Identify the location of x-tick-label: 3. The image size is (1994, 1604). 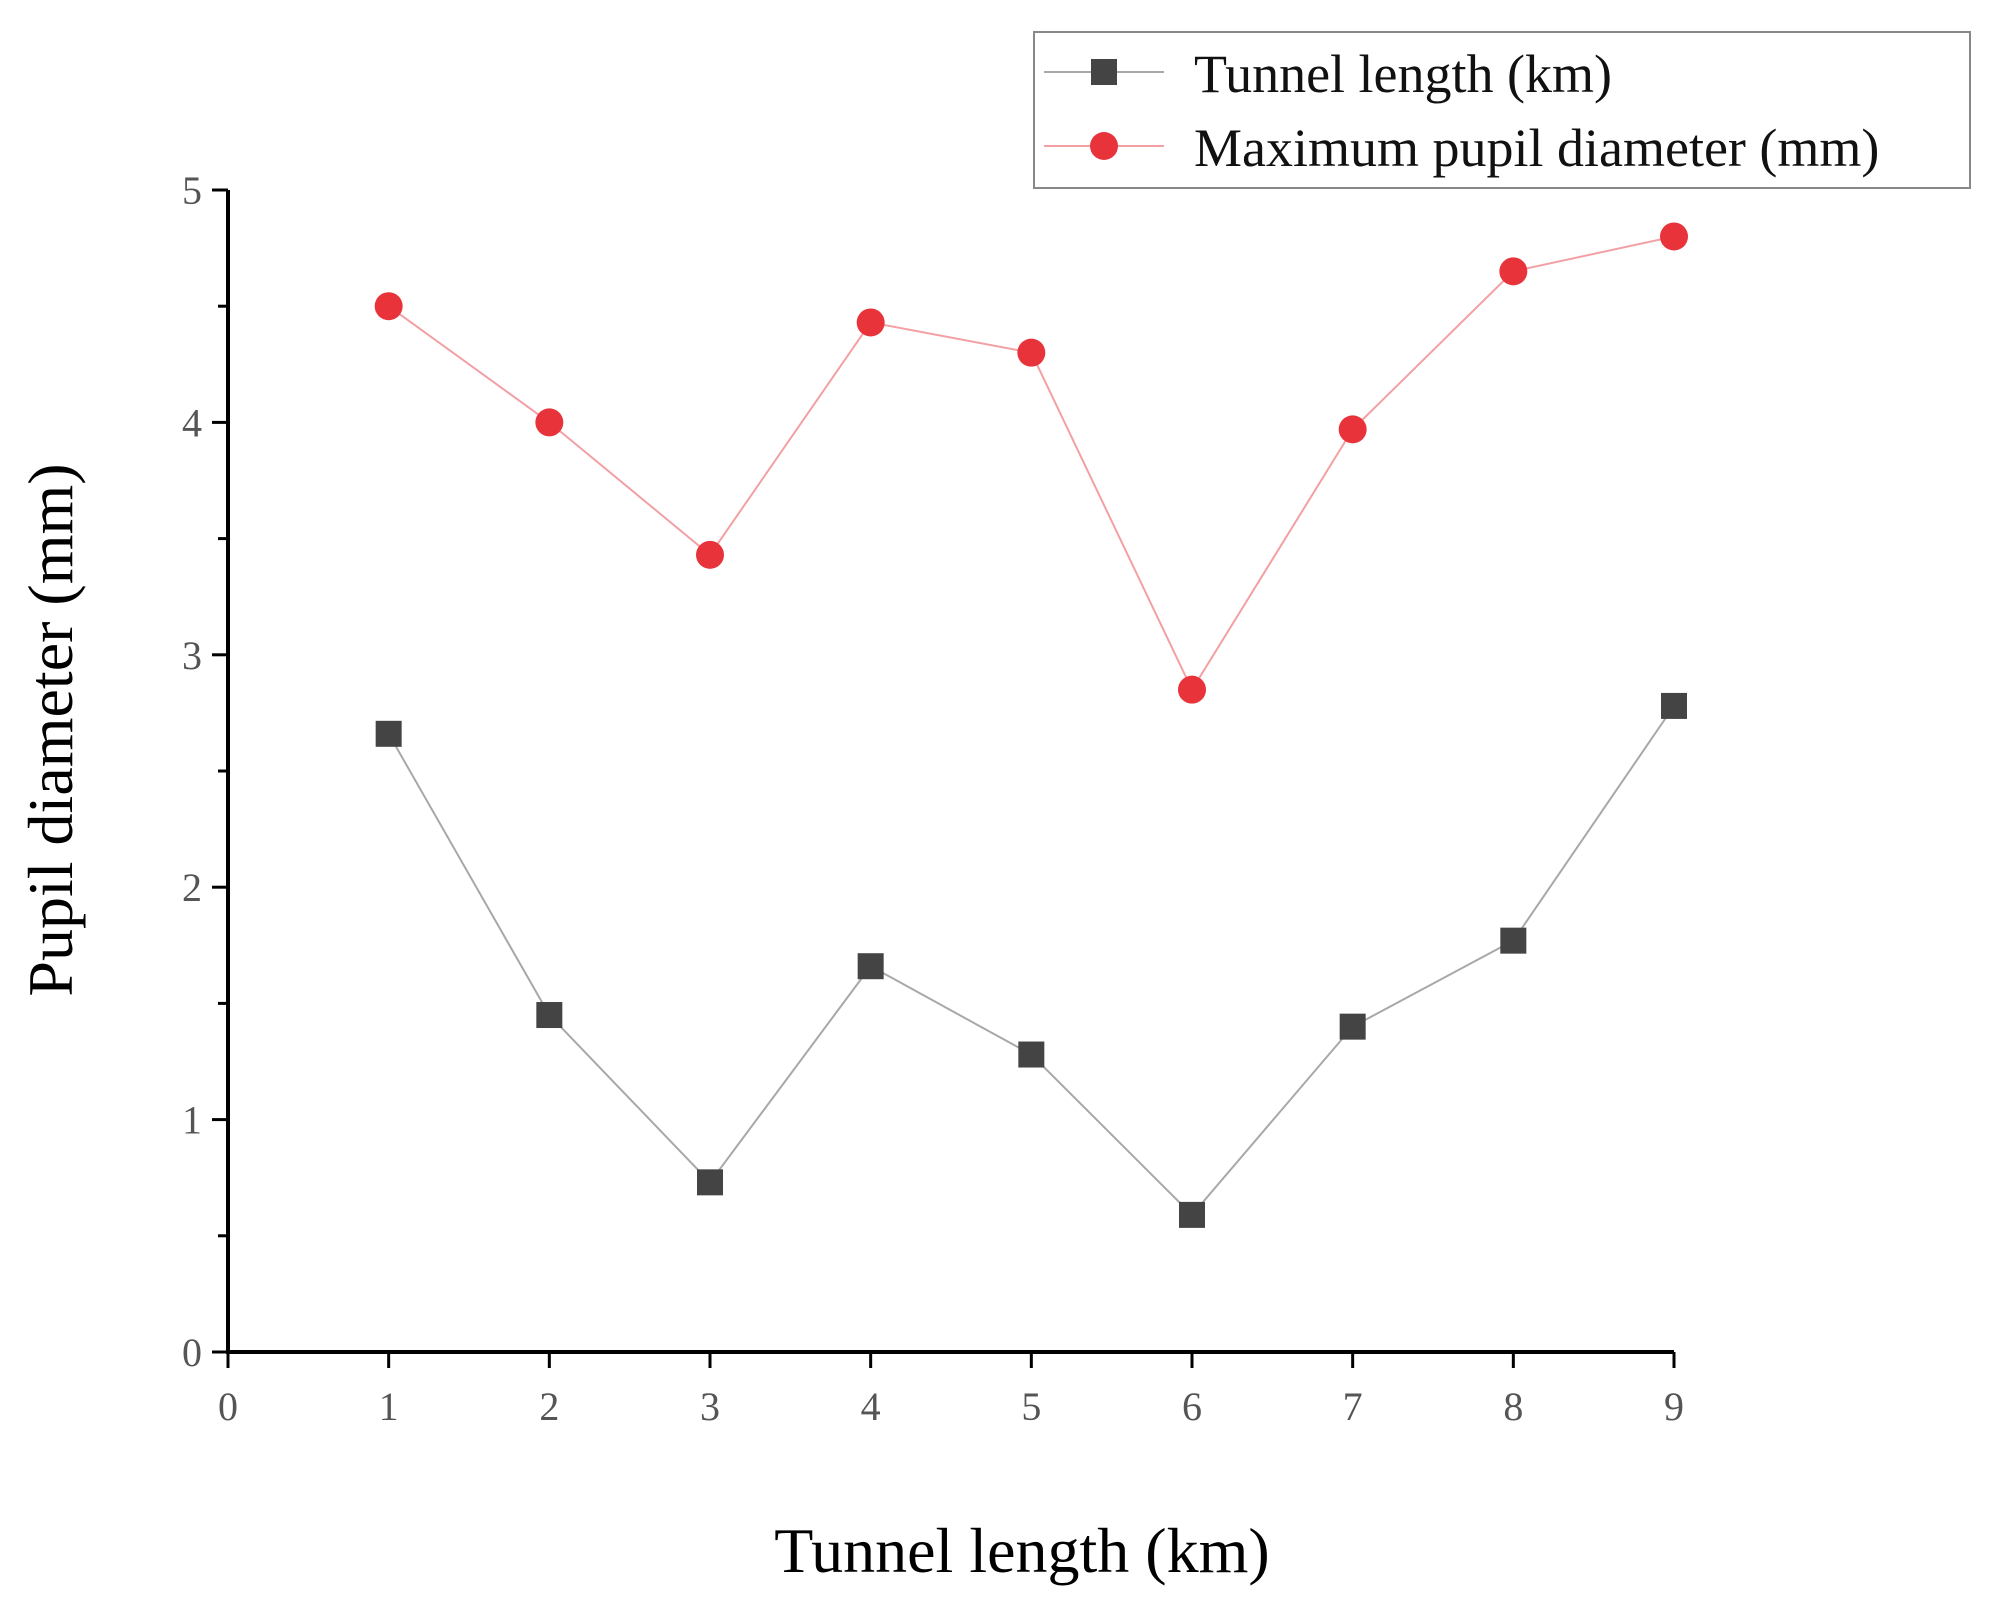
(710, 1406).